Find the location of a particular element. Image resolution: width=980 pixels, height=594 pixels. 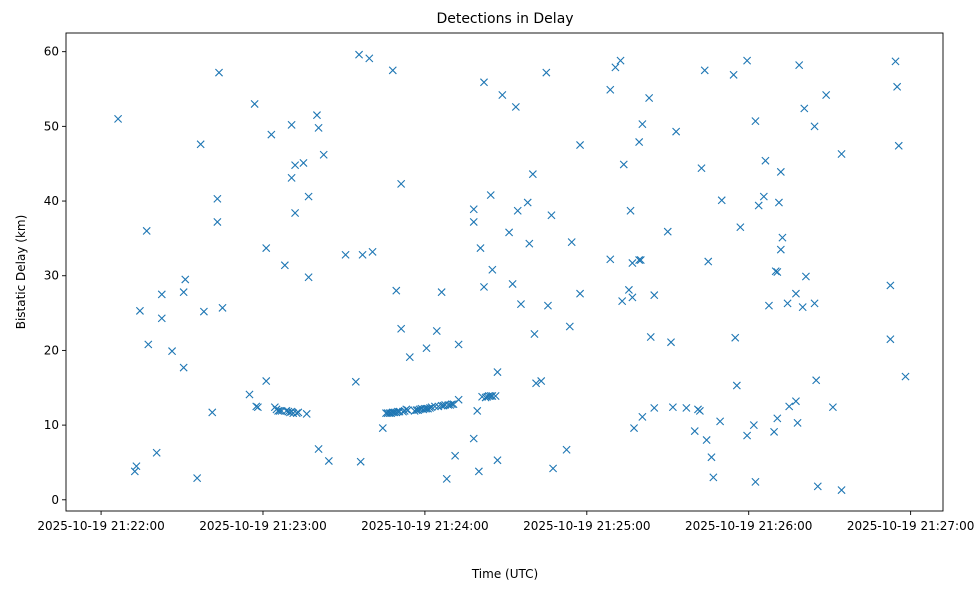

y-axis-label: Bistatic Delay (km) is located at coordinates (21, 272).